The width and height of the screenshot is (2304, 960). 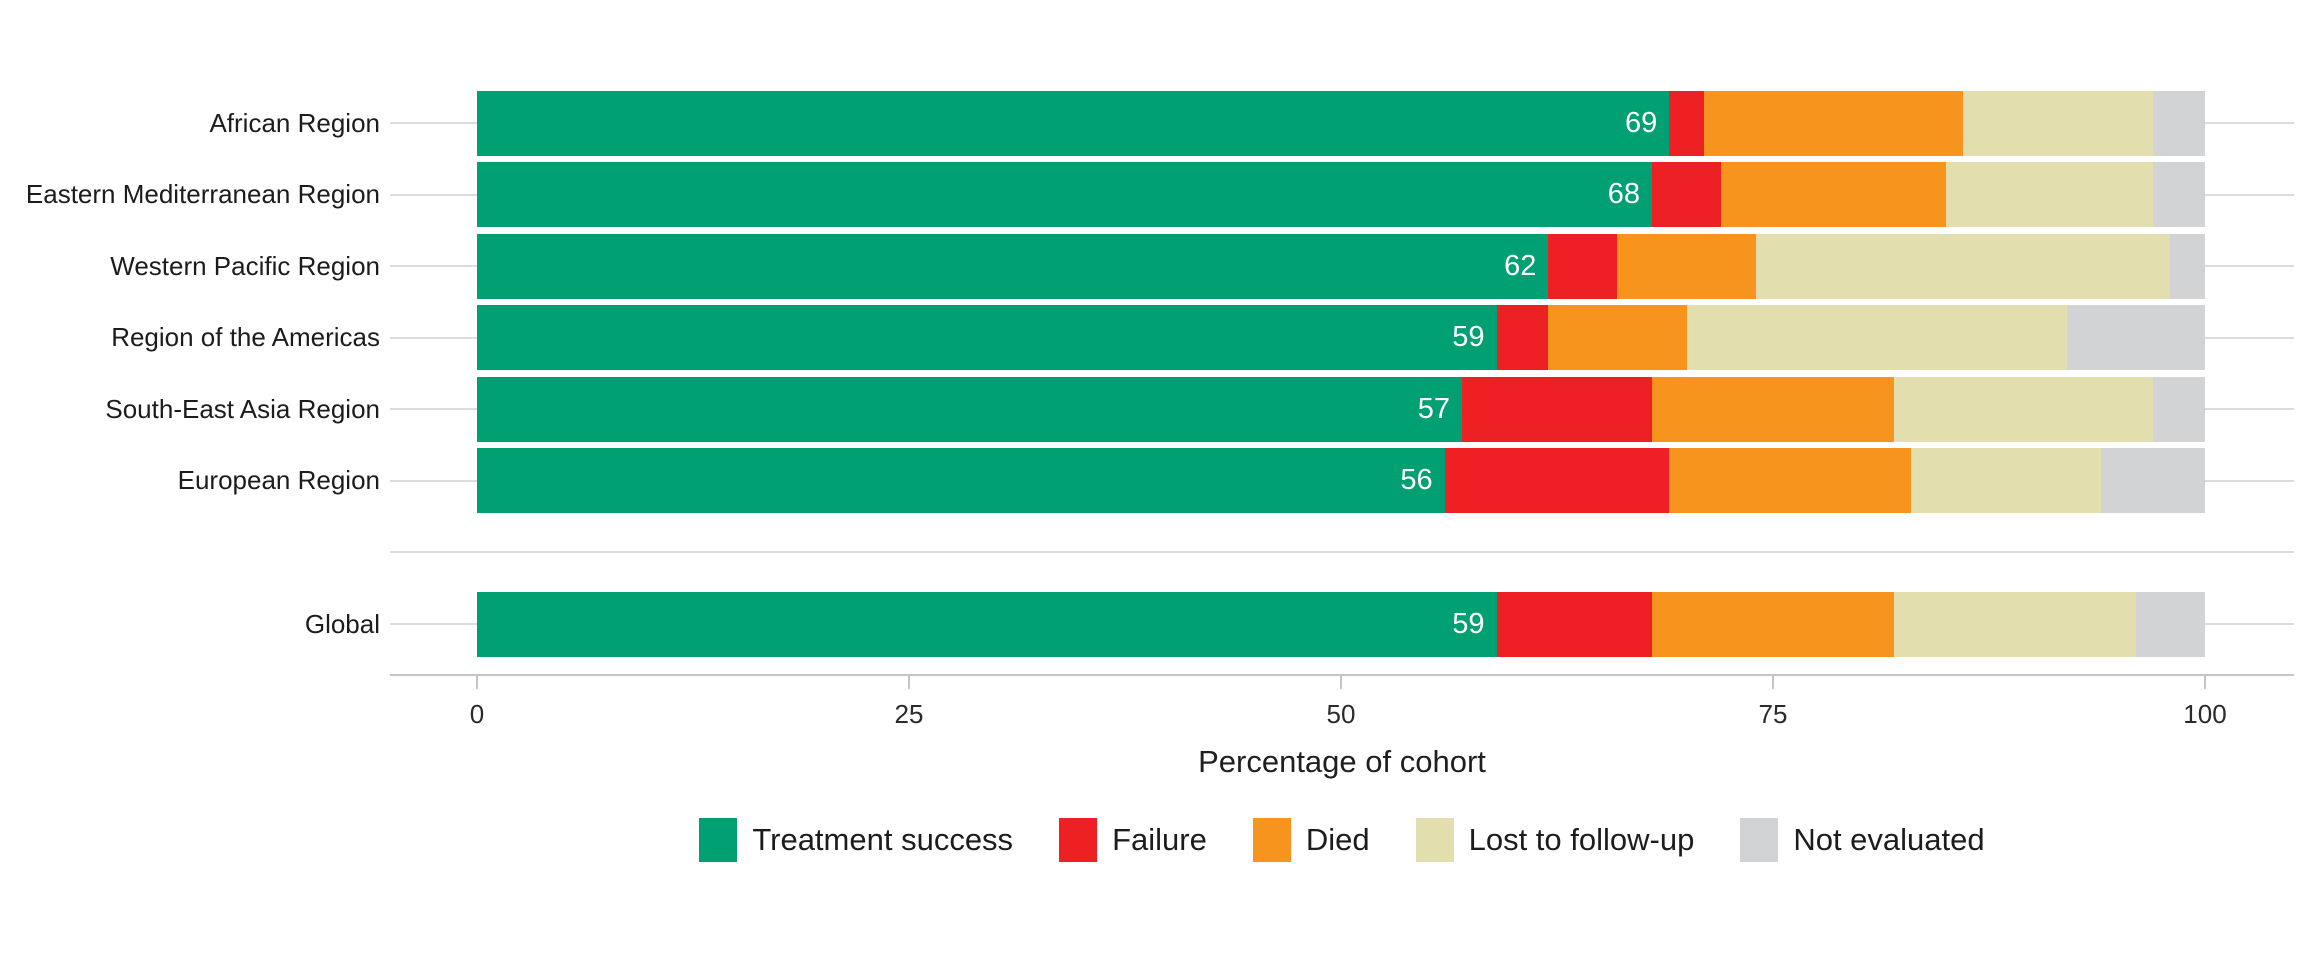 What do you see at coordinates (245, 337) in the screenshot?
I see `category-label: Region of the Americas` at bounding box center [245, 337].